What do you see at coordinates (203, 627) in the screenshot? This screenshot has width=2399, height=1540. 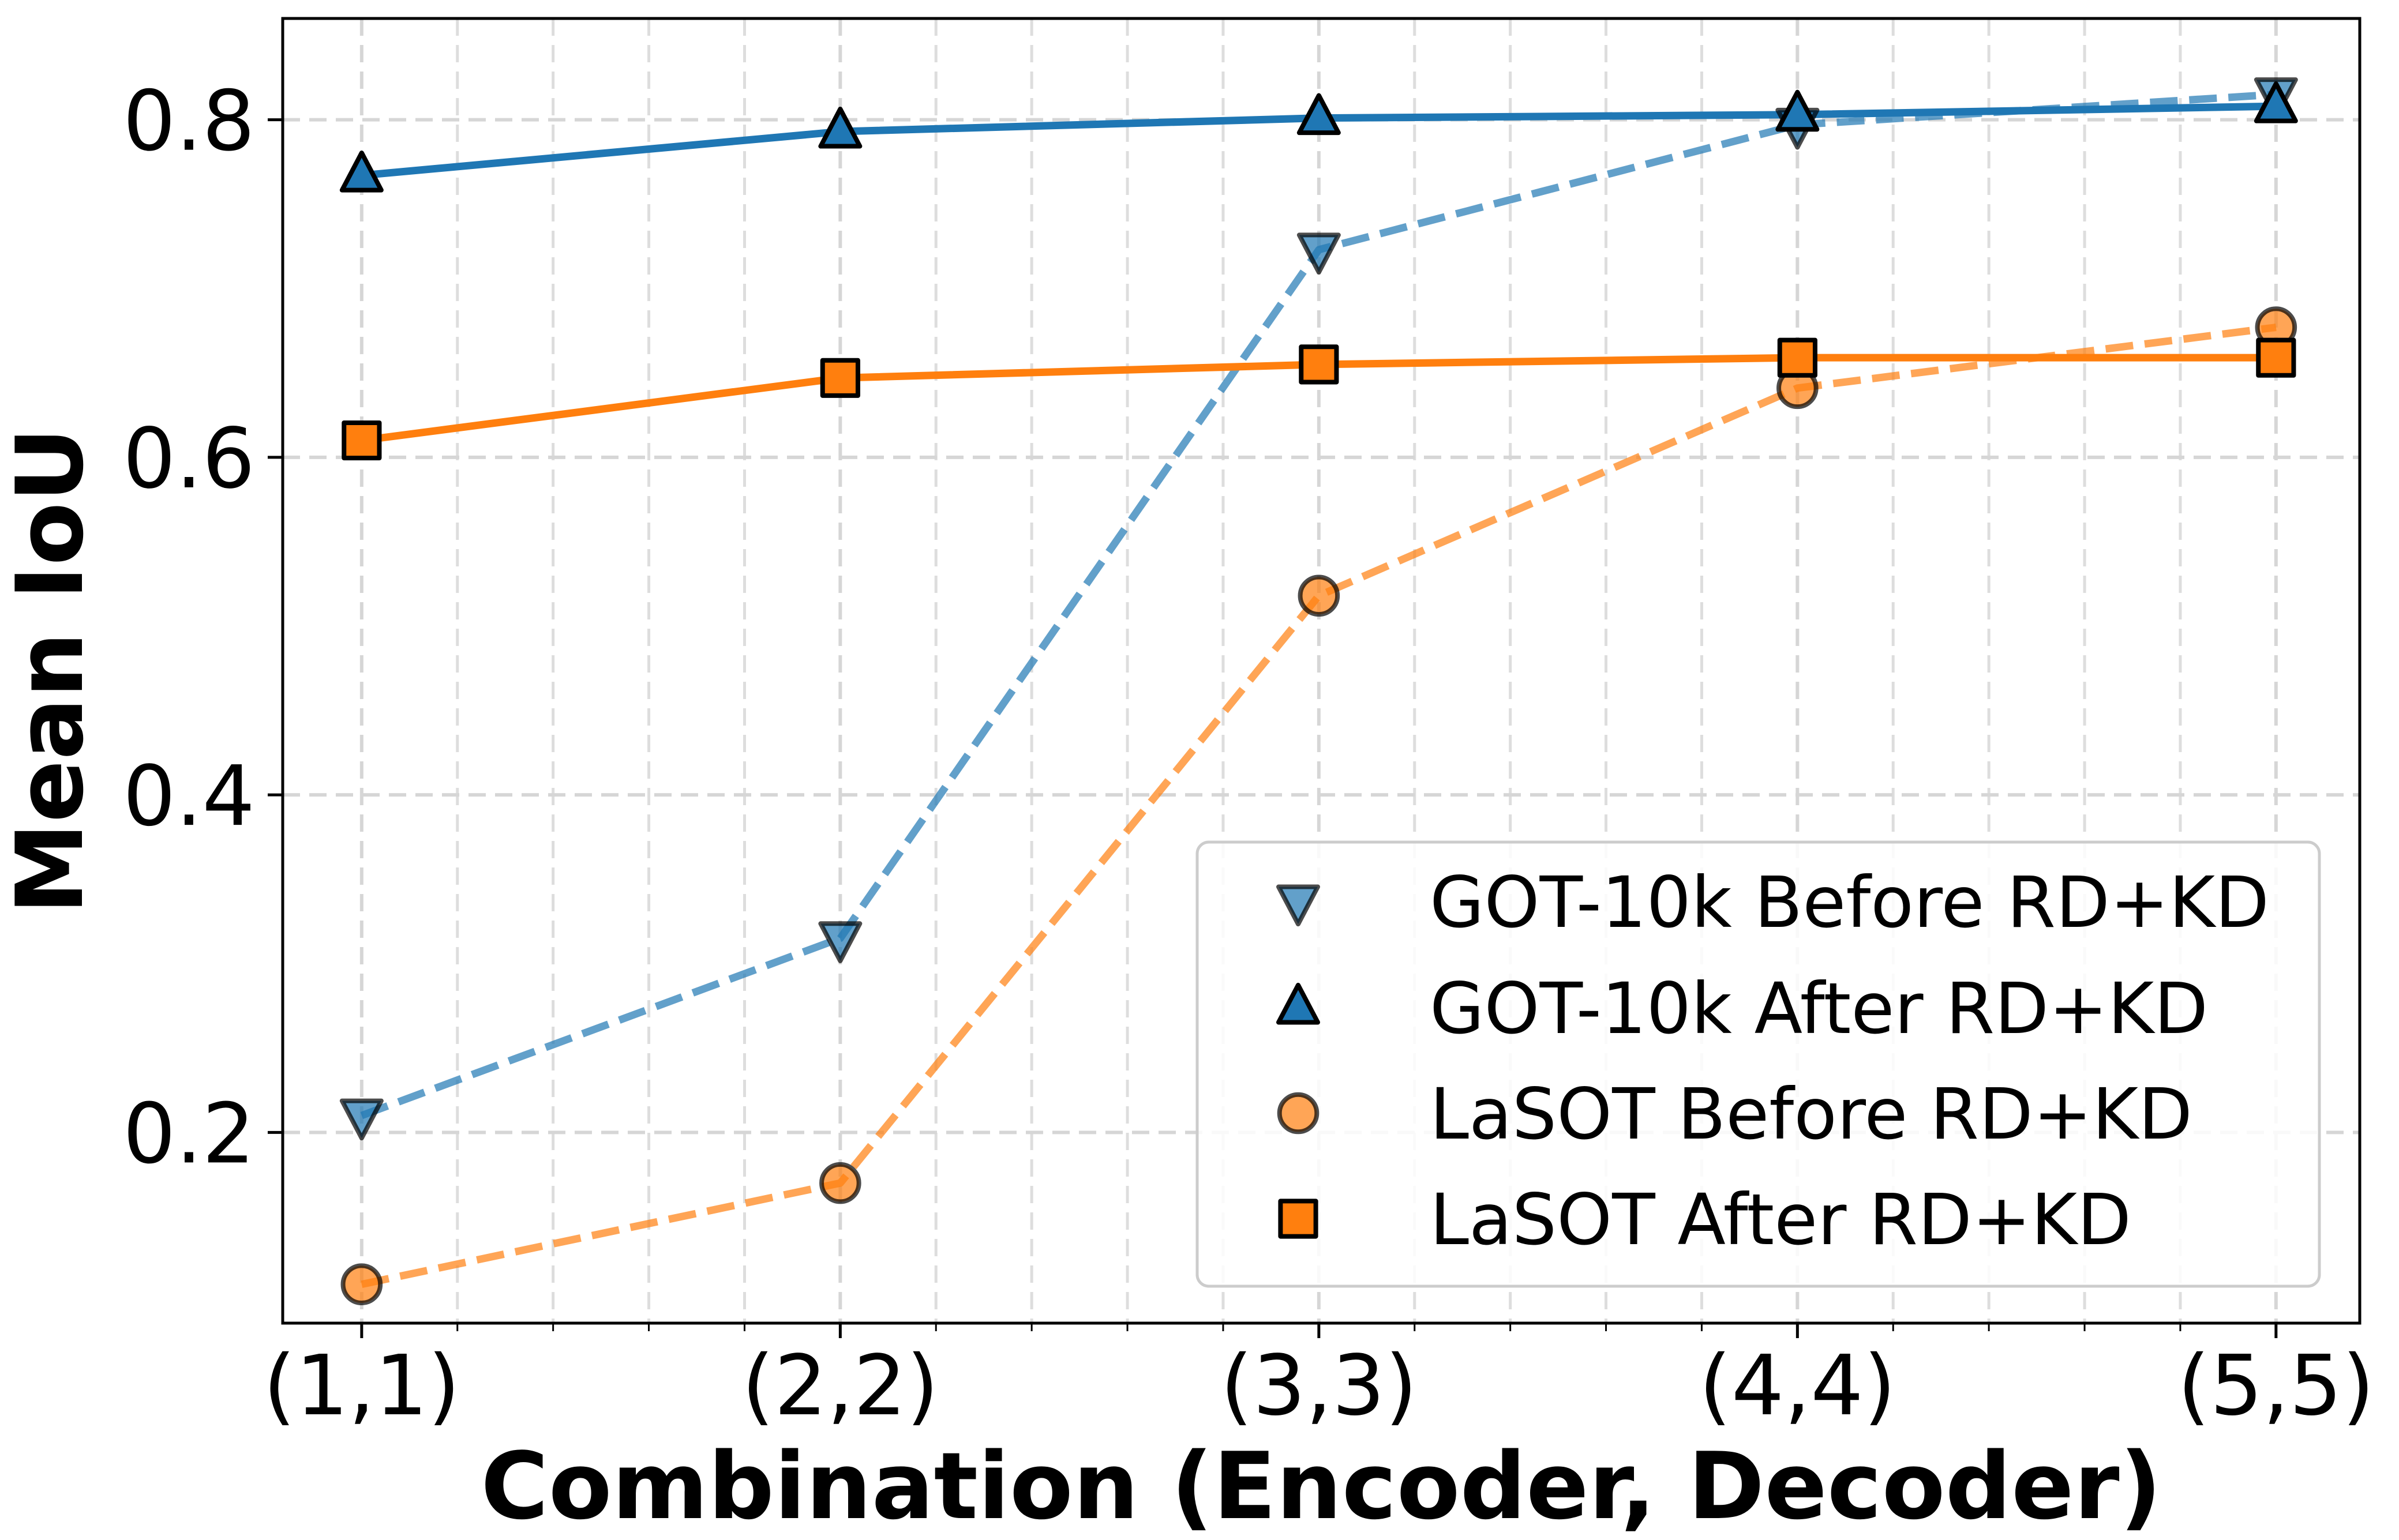 I see `y-axis: 0.2 0.4 0.6 0.8` at bounding box center [203, 627].